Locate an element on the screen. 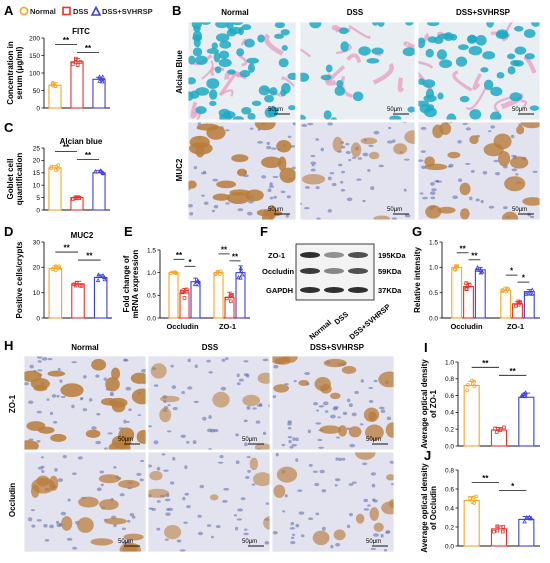  blot-lane-dss: DSS is located at coordinates (342, 318).